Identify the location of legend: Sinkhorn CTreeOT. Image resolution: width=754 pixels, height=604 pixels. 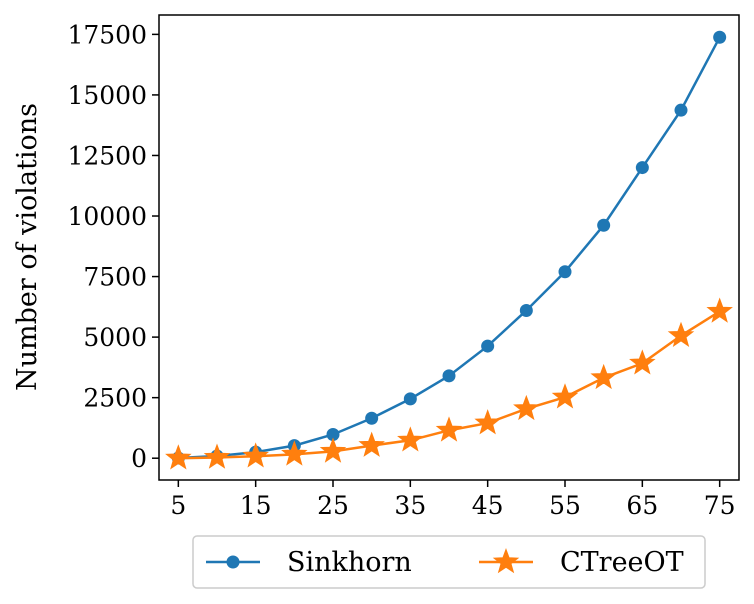
(449, 562).